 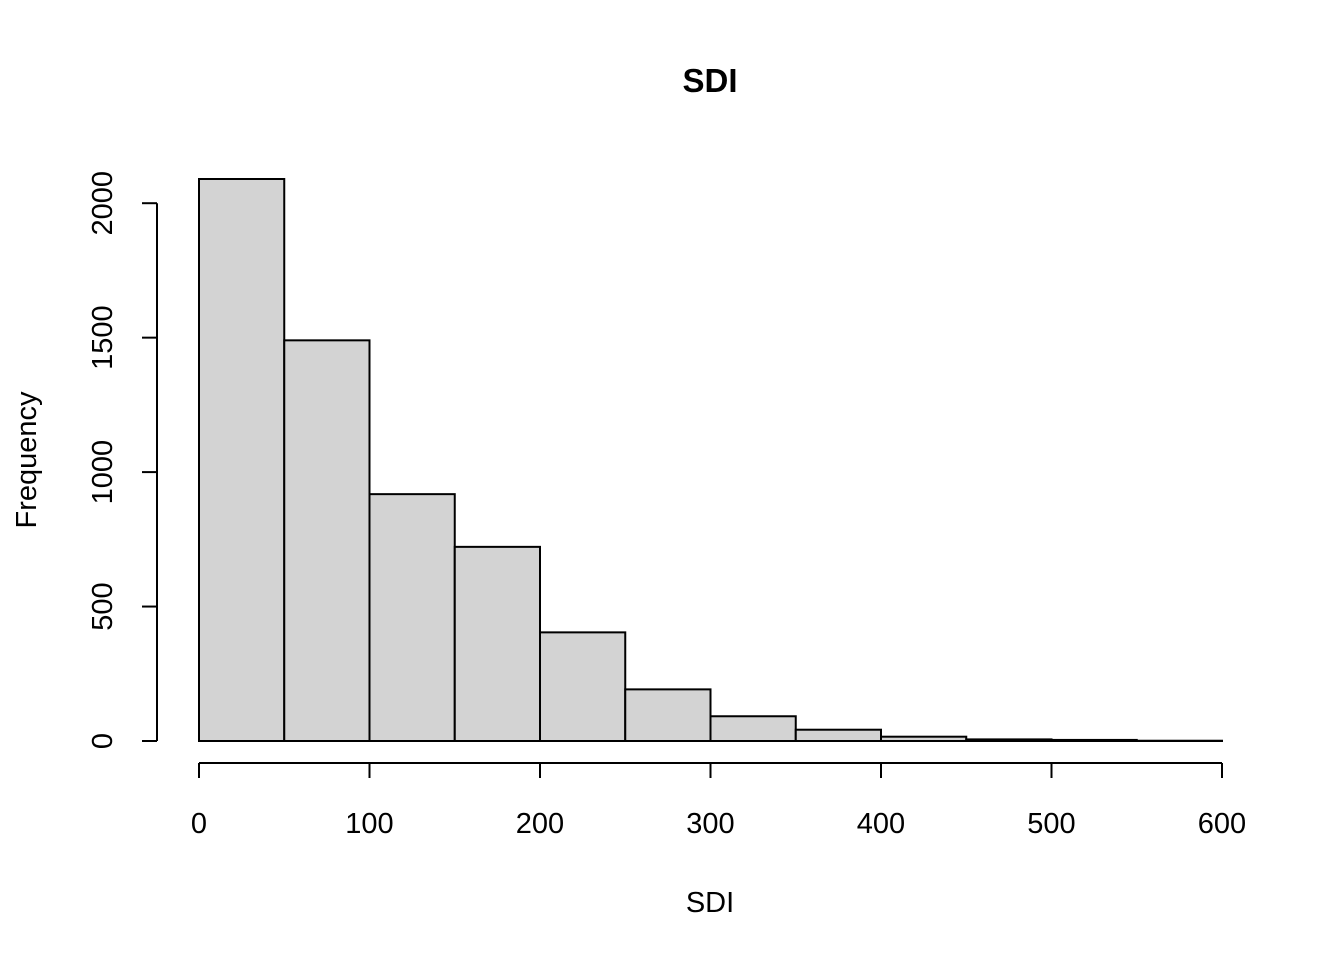 I want to click on x-tick-label: 200, so click(x=540, y=824).